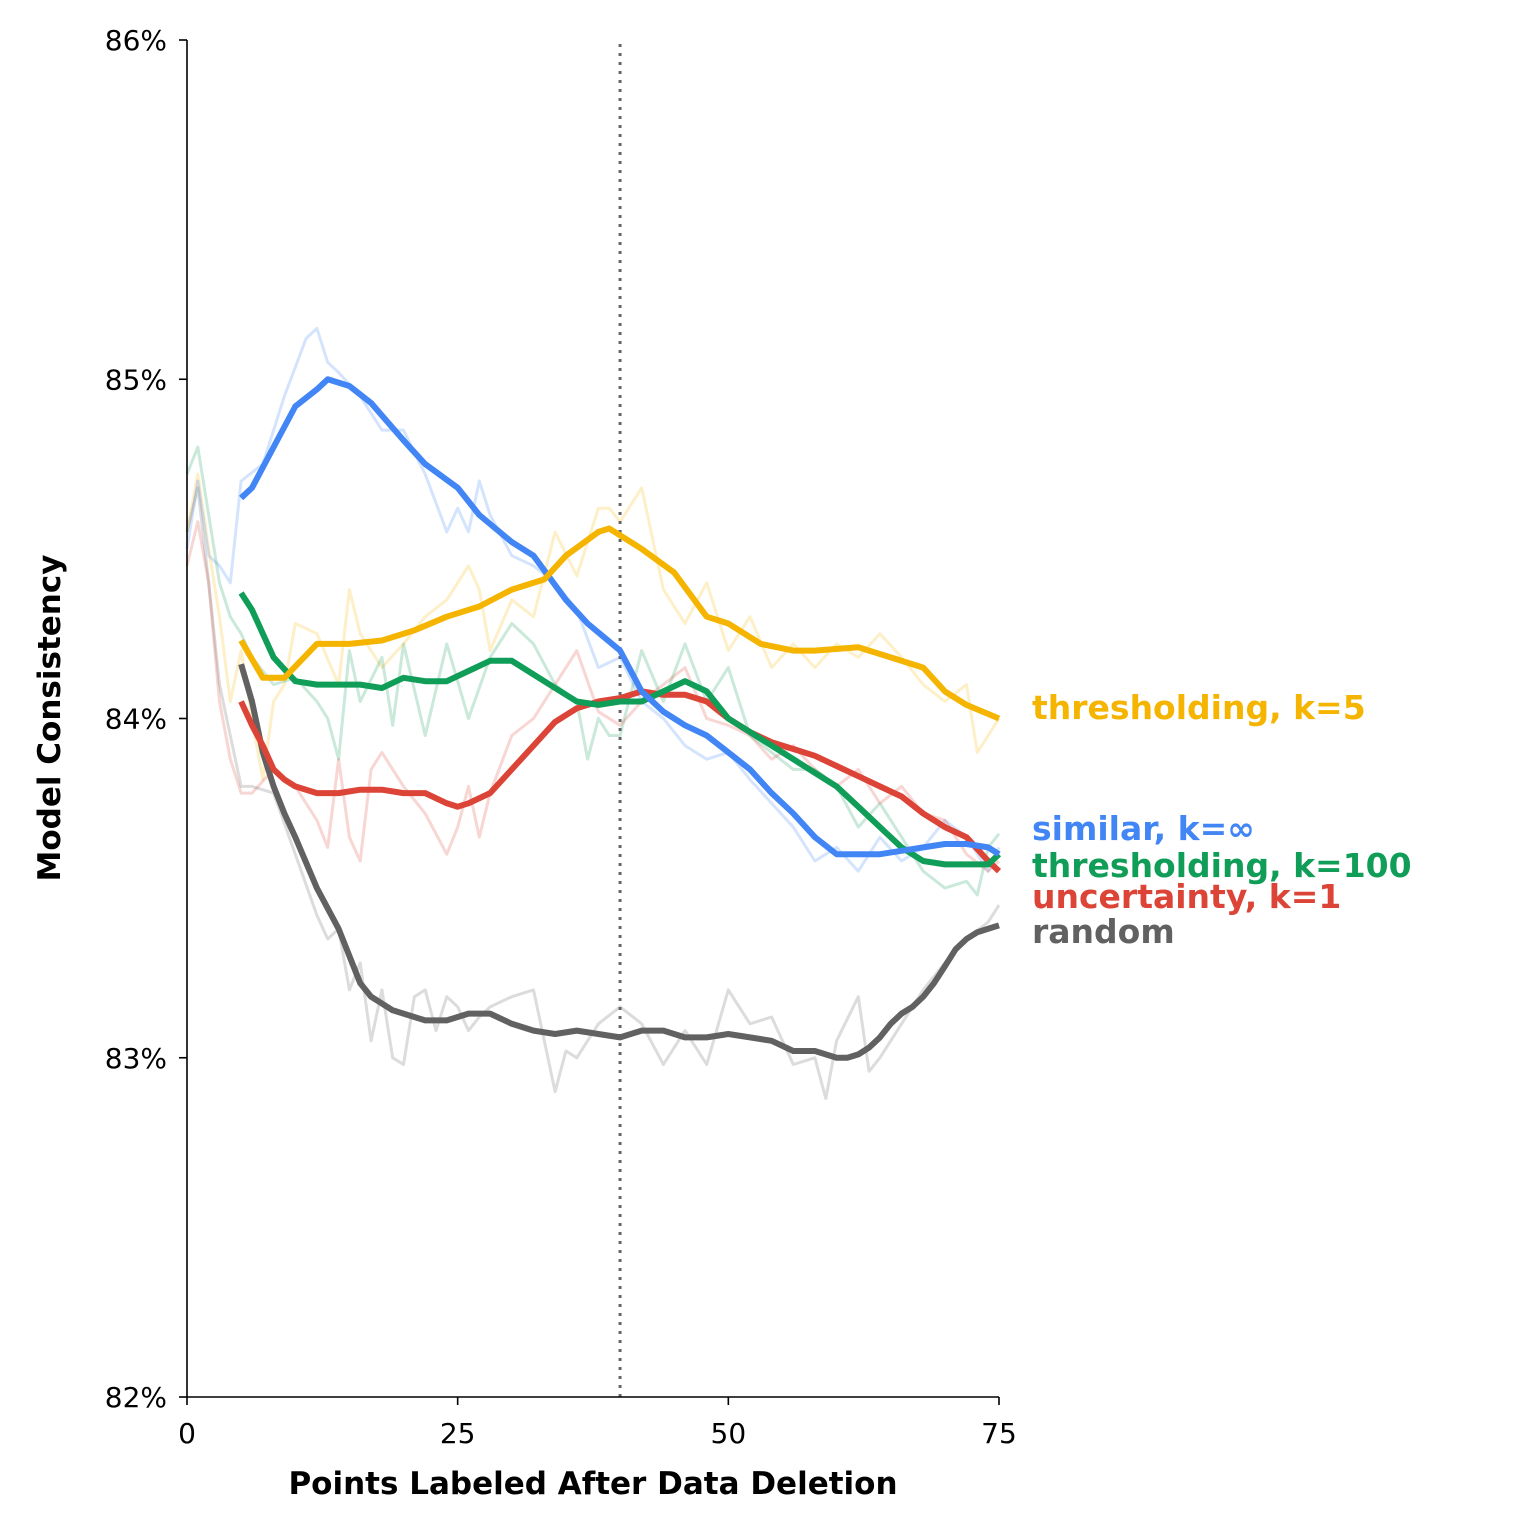 The height and width of the screenshot is (1524, 1524). I want to click on x-tick-label: 0, so click(187, 1433).